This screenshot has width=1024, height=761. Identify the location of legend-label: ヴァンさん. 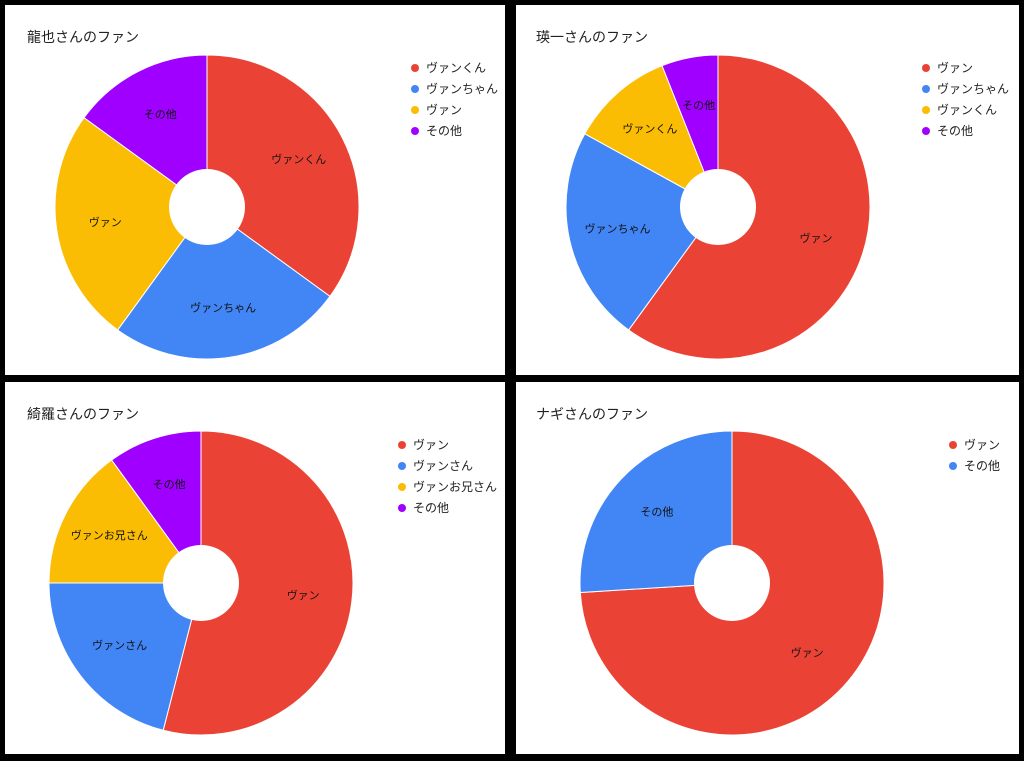
(443, 466).